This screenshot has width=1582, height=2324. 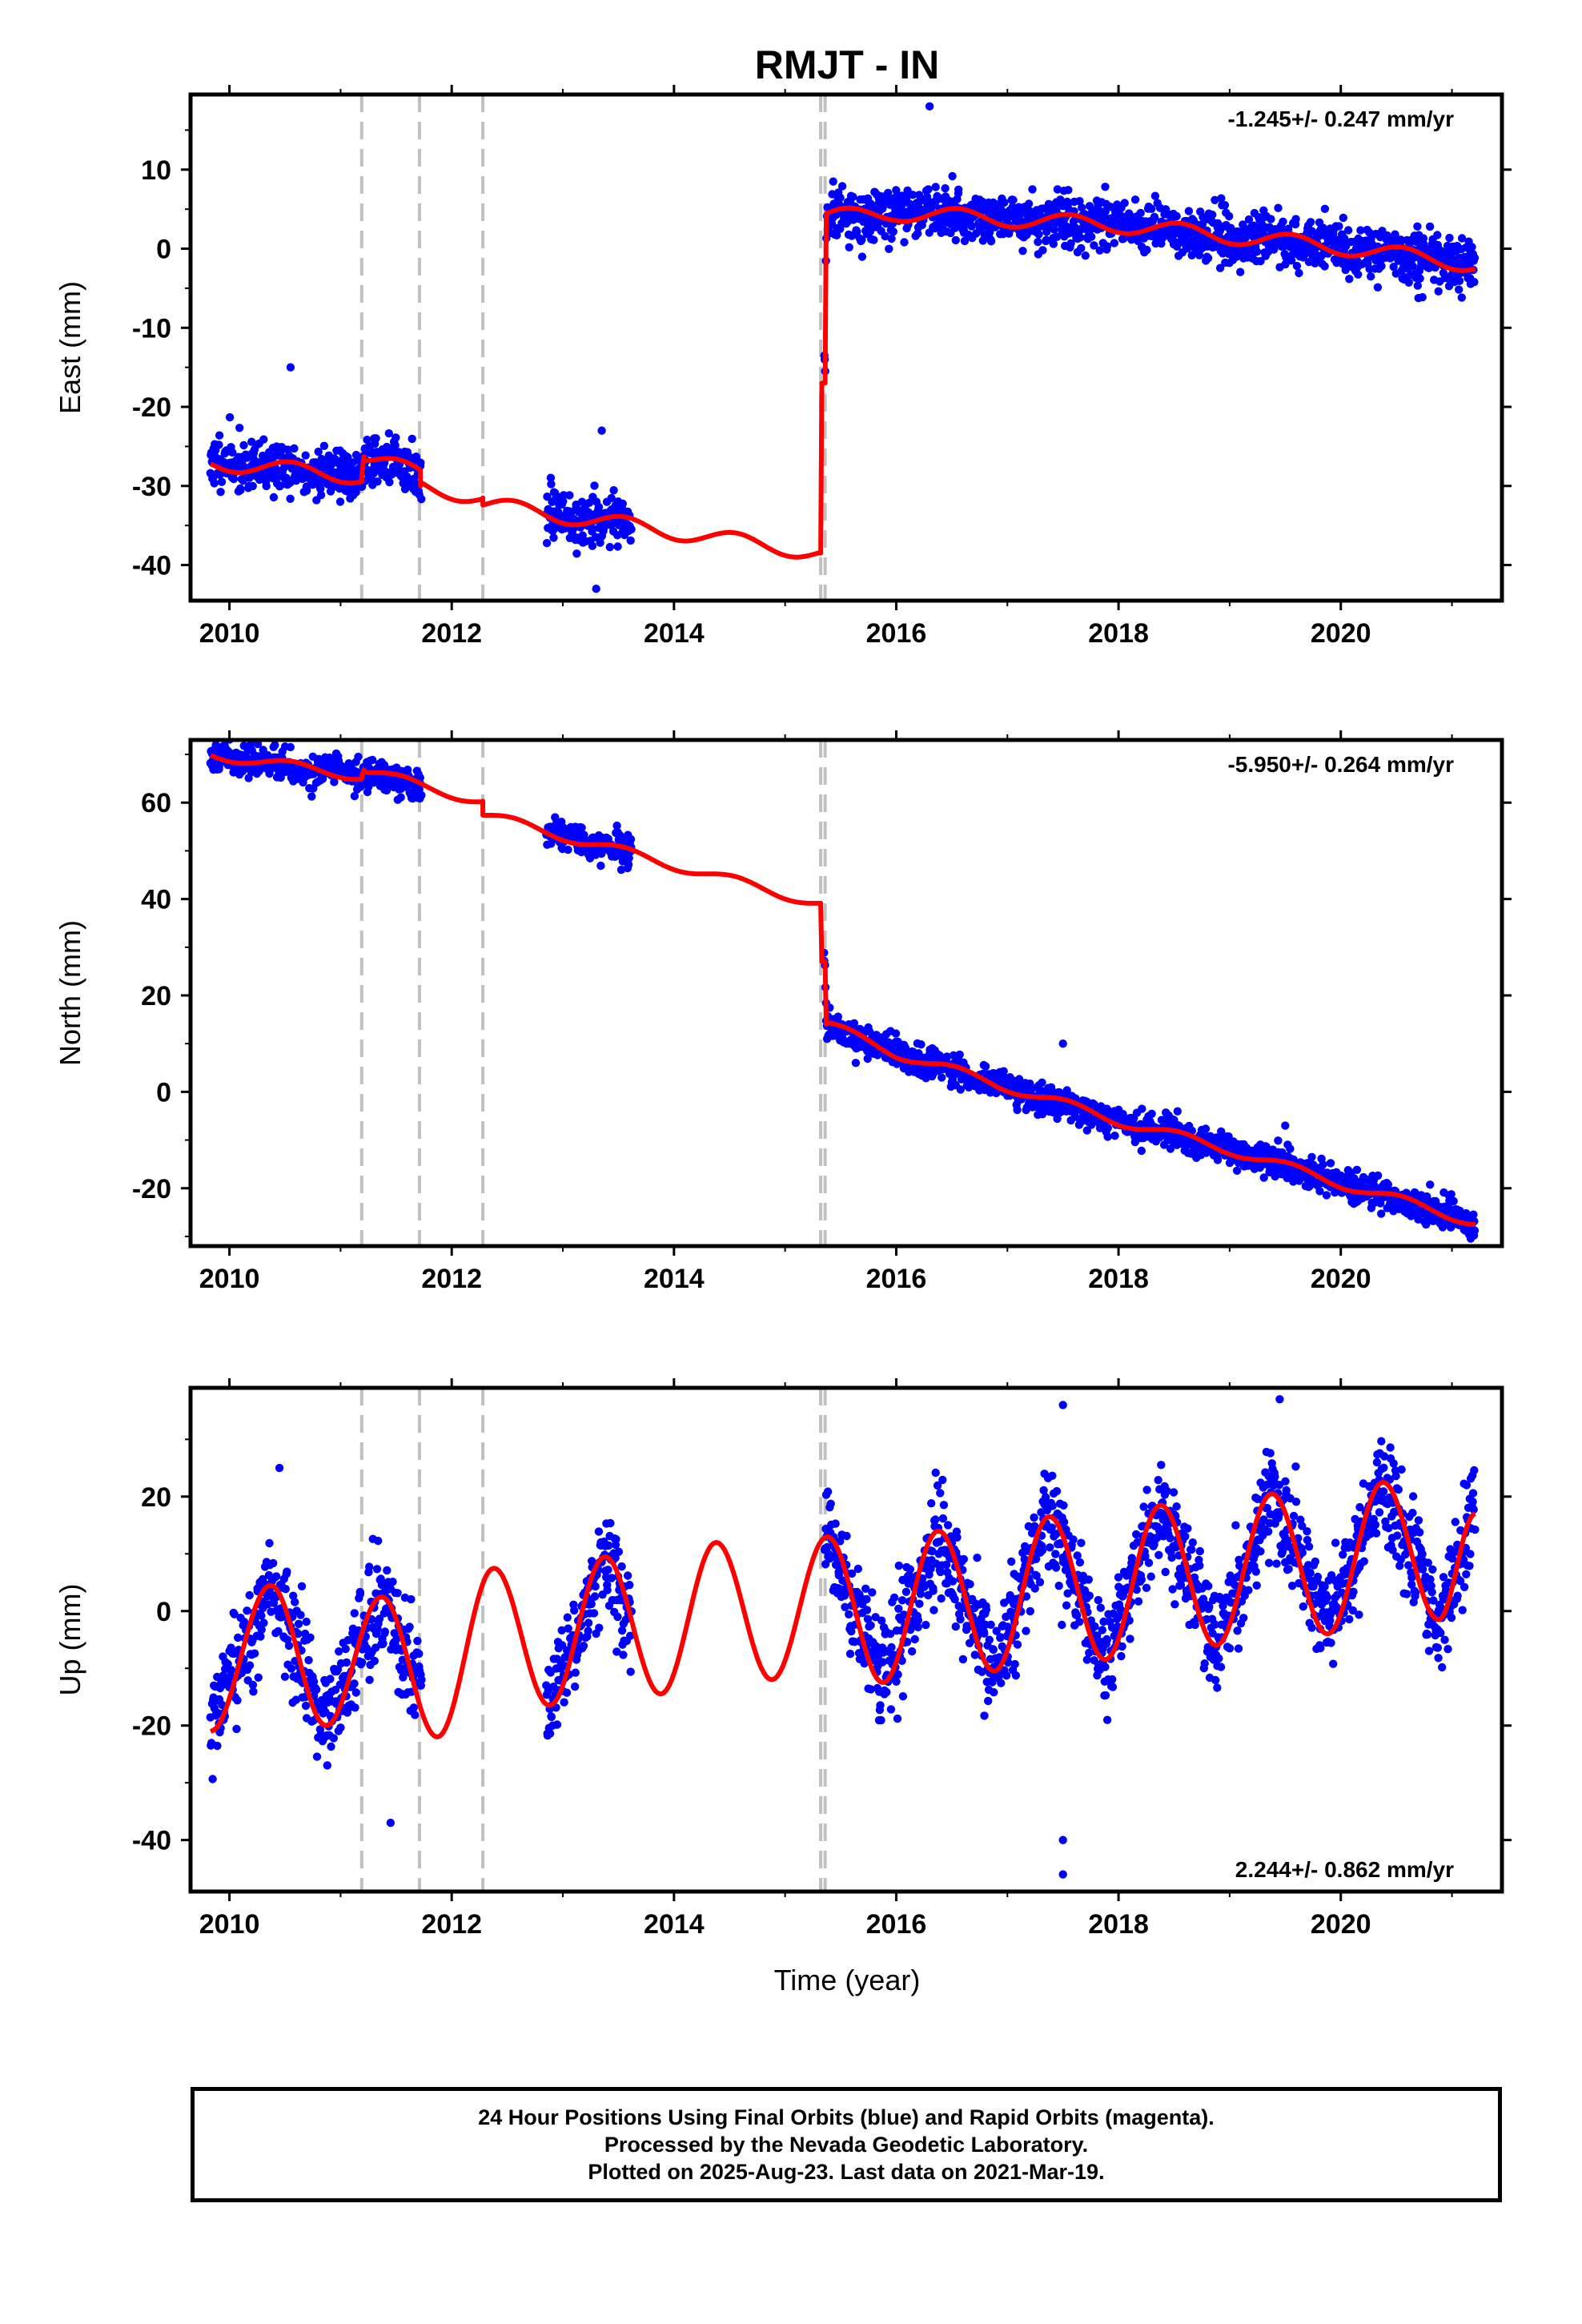 I want to click on east-y-tick-label: 10, so click(x=156, y=170).